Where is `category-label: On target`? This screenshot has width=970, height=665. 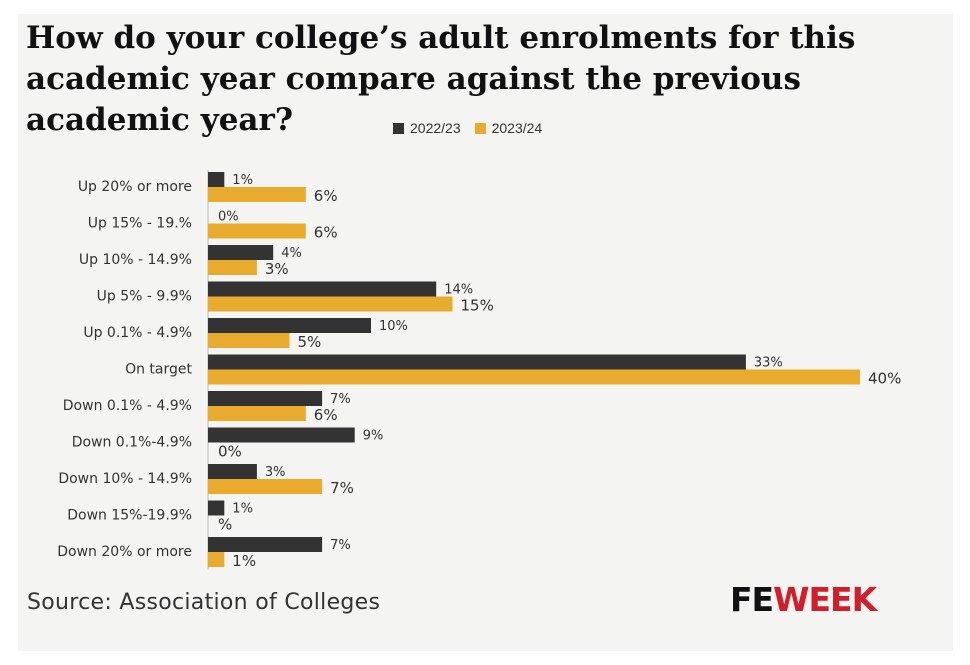
category-label: On target is located at coordinates (158, 370).